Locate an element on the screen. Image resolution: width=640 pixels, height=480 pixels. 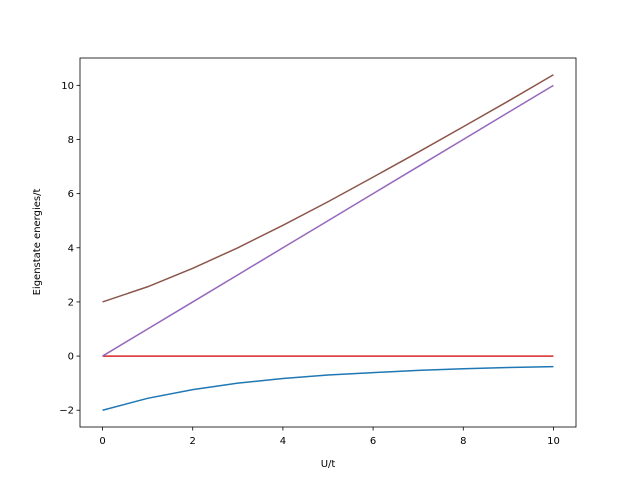
x-axis-label: U/t is located at coordinates (328, 464).